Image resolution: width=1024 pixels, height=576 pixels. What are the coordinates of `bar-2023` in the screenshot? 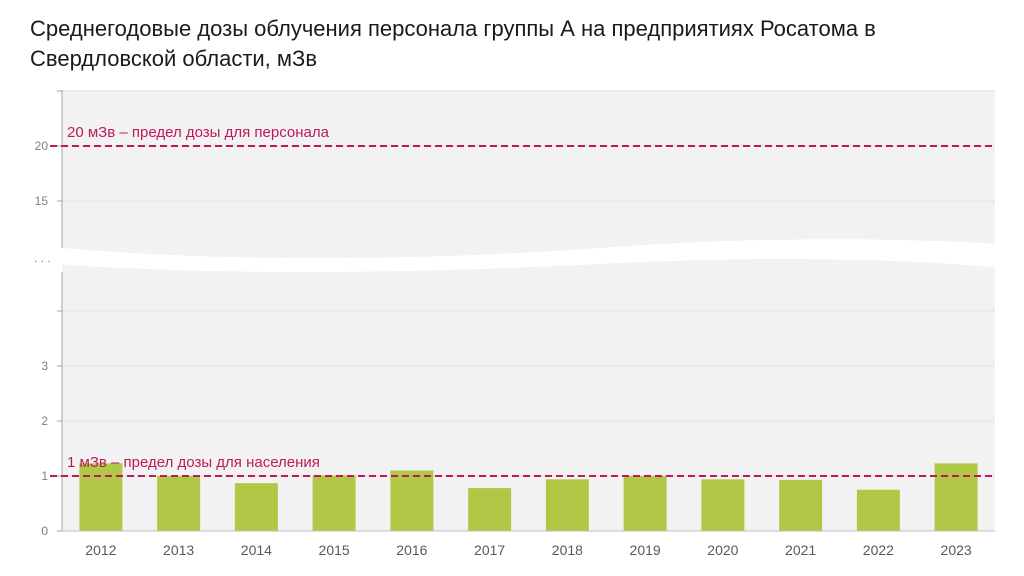 It's located at (956, 497).